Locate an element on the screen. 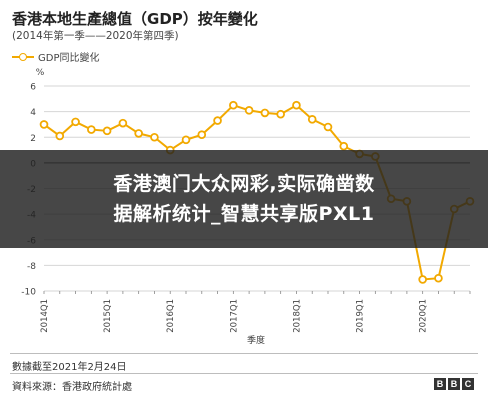 This screenshot has height=400, width=488. x-tick-label: 2018Q1 is located at coordinates (297, 316).